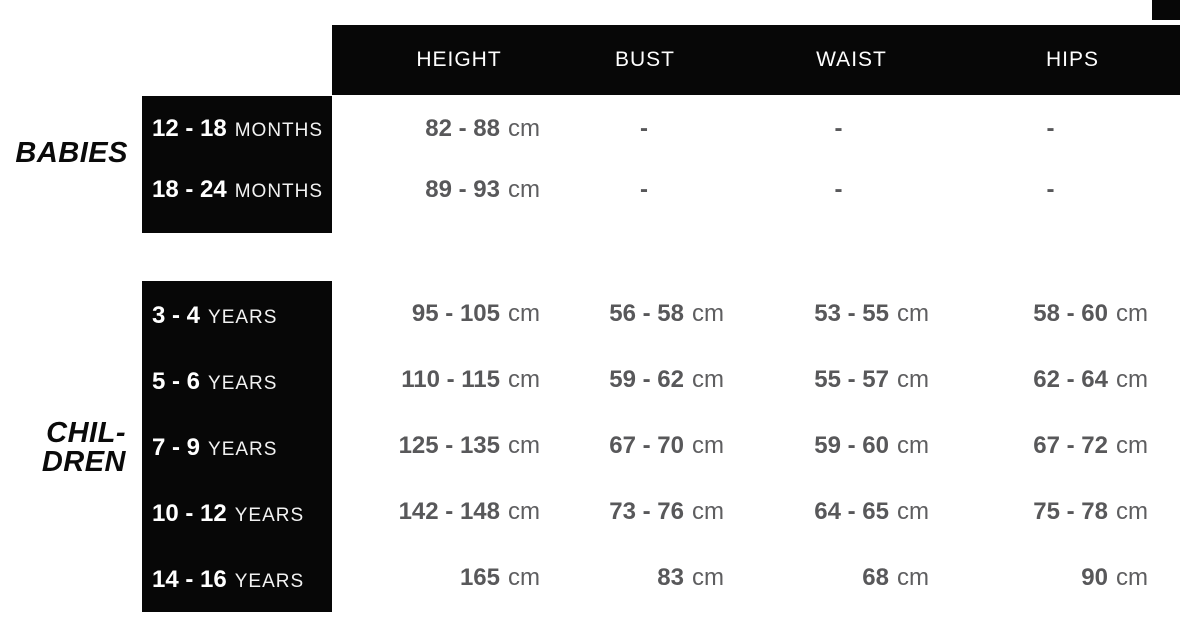 The height and width of the screenshot is (642, 1200). Describe the element at coordinates (851, 313) in the screenshot. I see `measurement-value: 53 - 55` at that location.